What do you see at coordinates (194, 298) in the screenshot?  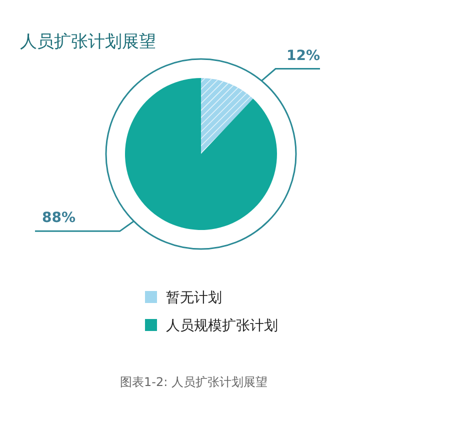 I see `legend-label: 暂无计划` at bounding box center [194, 298].